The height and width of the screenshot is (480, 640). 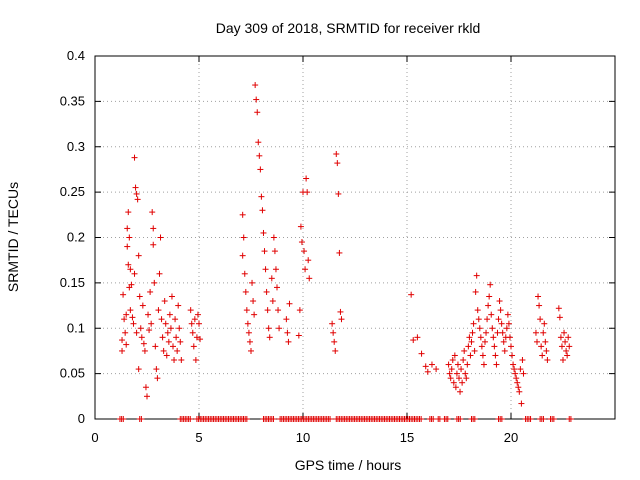 What do you see at coordinates (198, 437) in the screenshot?
I see `x-tick-label: 5` at bounding box center [198, 437].